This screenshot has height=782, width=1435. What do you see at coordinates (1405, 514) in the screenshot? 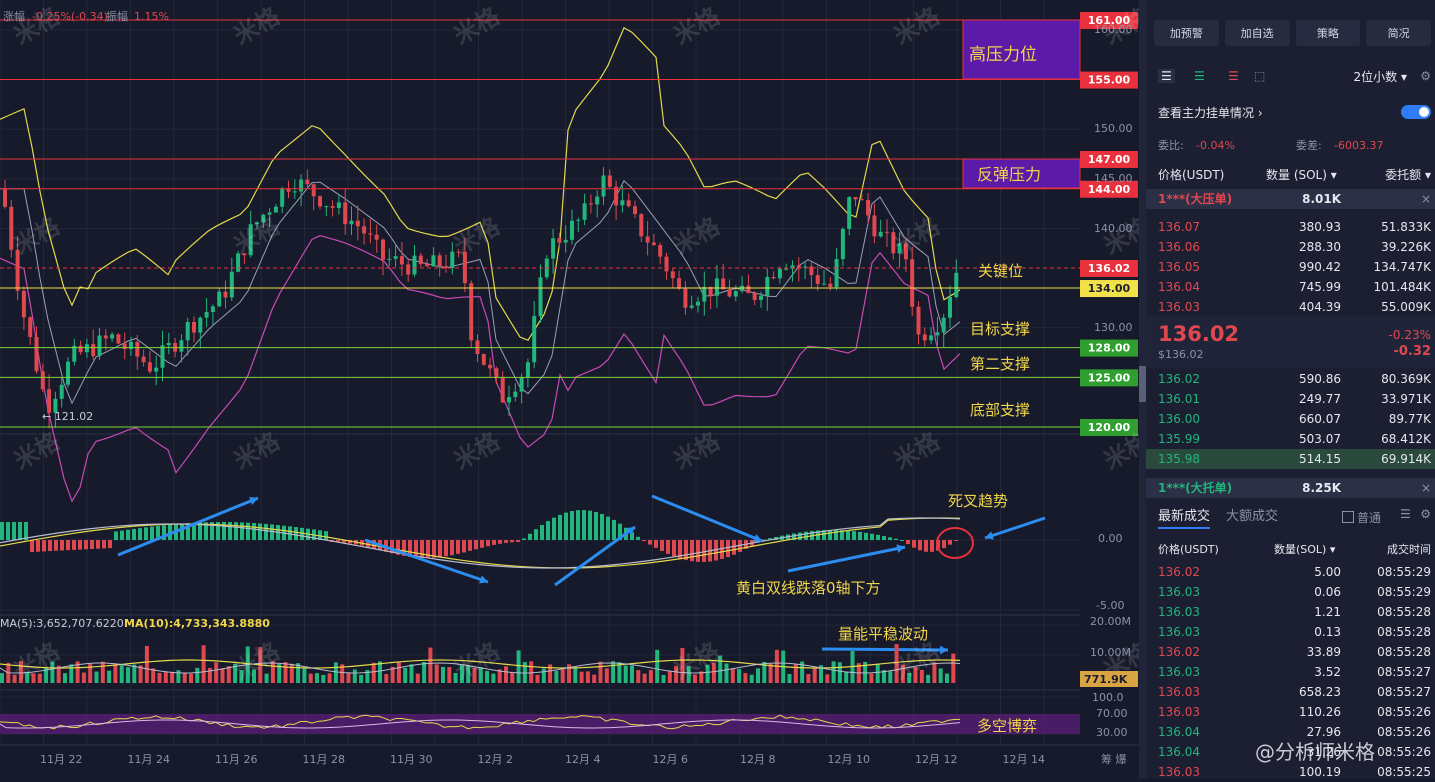
I see `filter-icon: ☰` at bounding box center [1405, 514].